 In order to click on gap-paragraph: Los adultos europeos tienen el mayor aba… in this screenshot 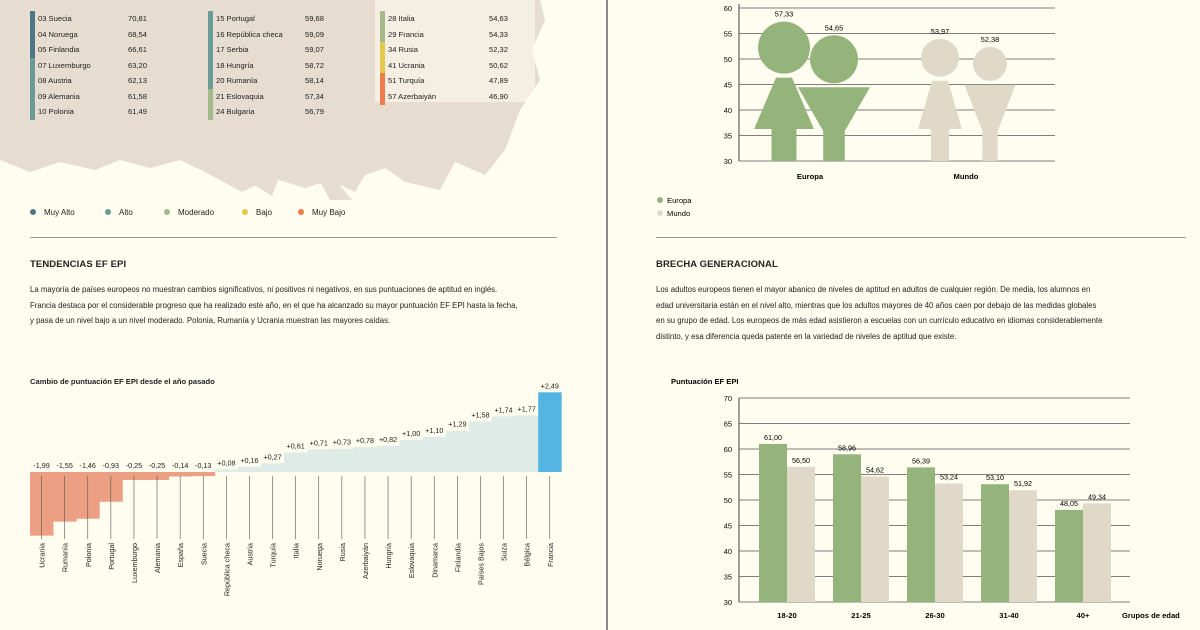, I will do `click(921, 313)`.